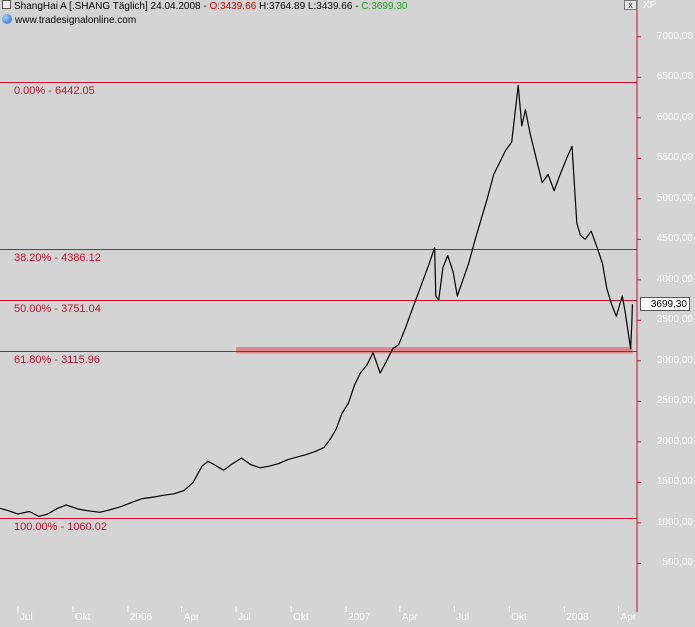 The image size is (695, 627). What do you see at coordinates (57, 359) in the screenshot?
I see `fib-level-label: 61.80% - 3115.96` at bounding box center [57, 359].